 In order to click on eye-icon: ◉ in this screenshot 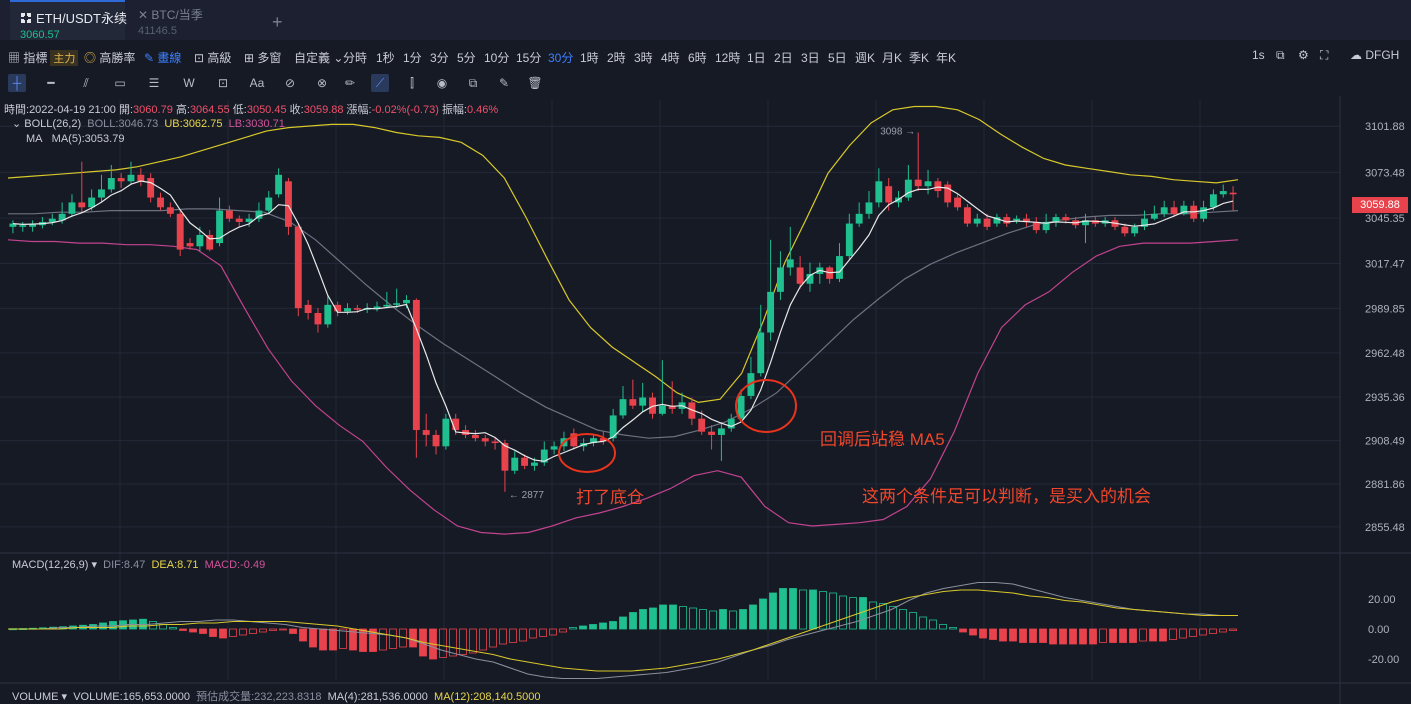, I will do `click(442, 83)`.